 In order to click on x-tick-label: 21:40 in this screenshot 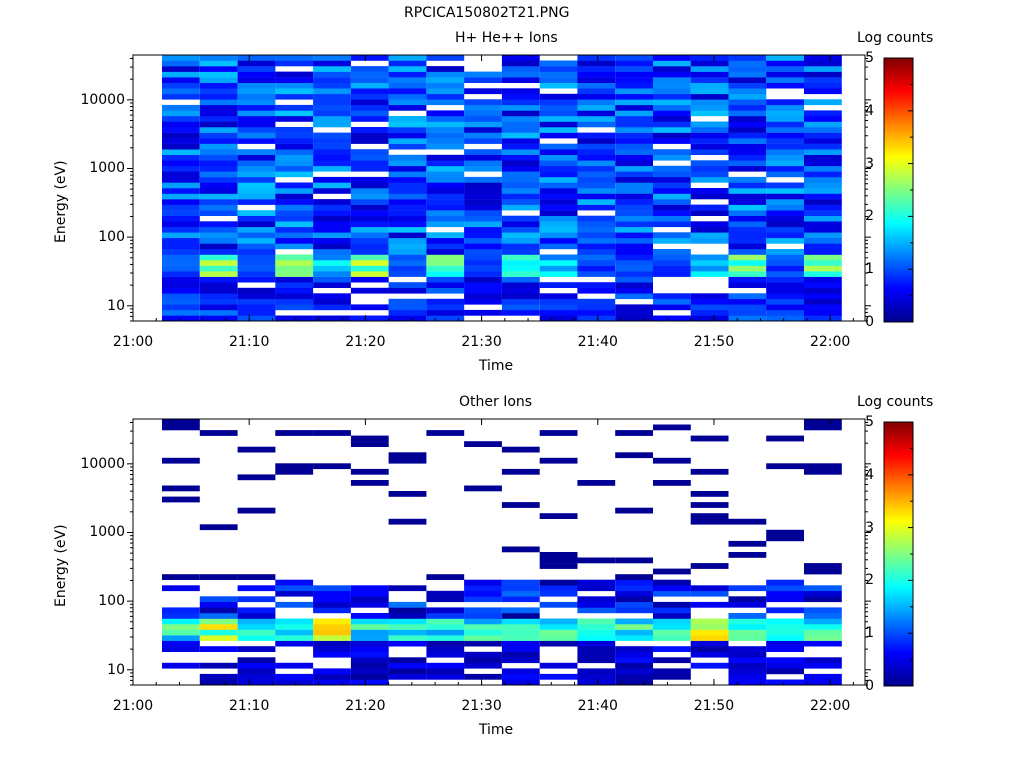, I will do `click(597, 706)`.